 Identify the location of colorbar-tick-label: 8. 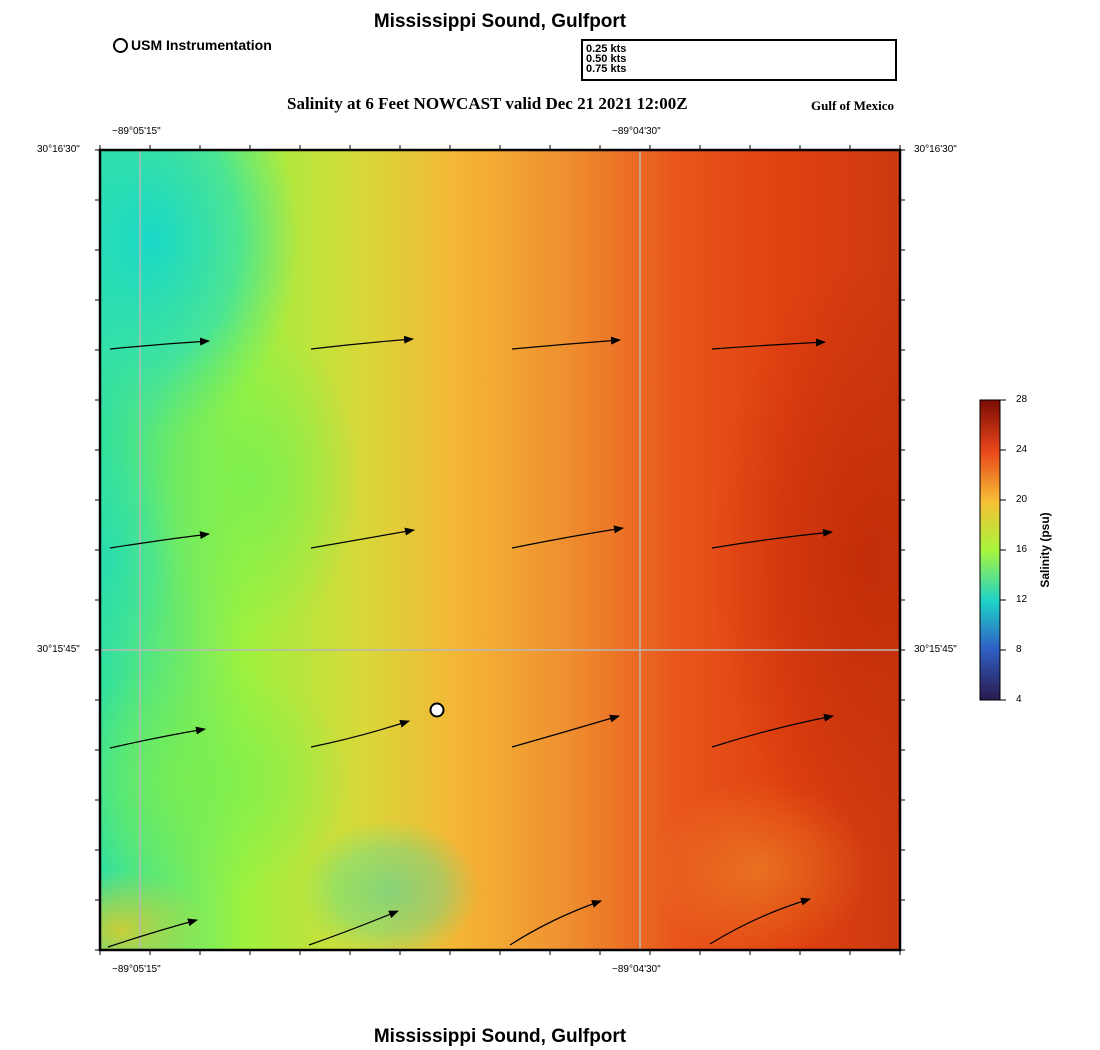
(1019, 649).